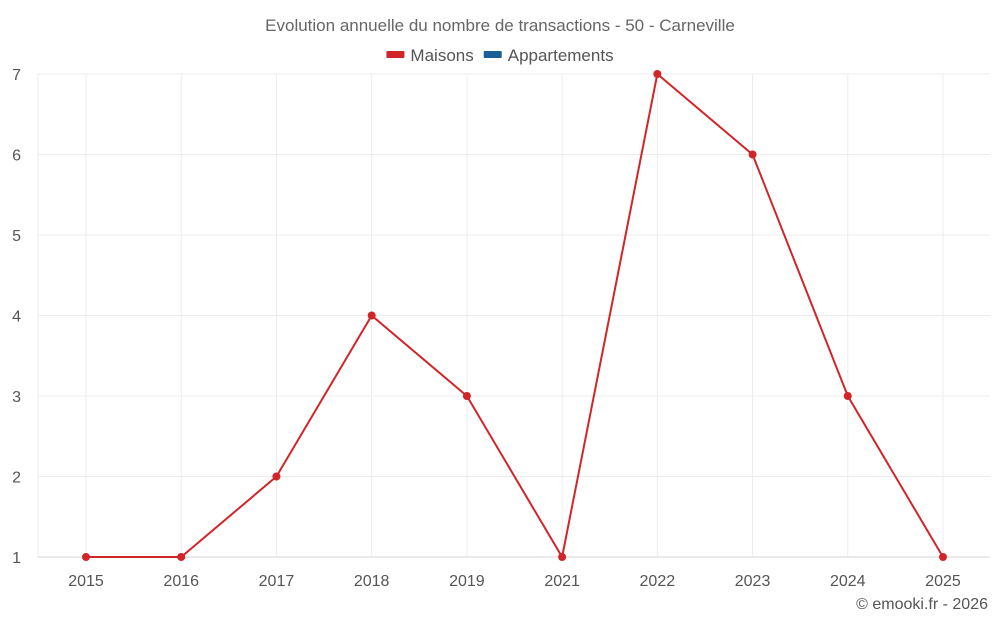 This screenshot has height=625, width=1000. I want to click on x-tick-label: 2015, so click(86, 581).